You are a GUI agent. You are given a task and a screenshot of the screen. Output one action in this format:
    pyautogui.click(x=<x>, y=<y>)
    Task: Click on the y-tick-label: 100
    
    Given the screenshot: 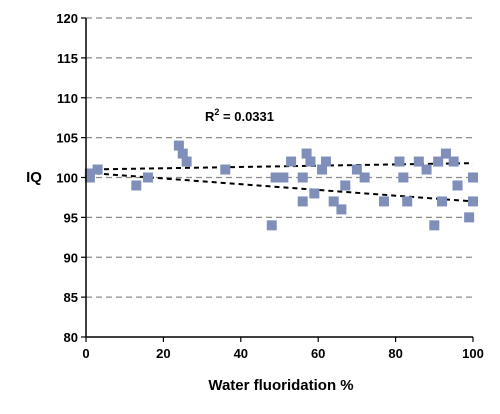 What is the action you would take?
    pyautogui.click(x=67, y=178)
    